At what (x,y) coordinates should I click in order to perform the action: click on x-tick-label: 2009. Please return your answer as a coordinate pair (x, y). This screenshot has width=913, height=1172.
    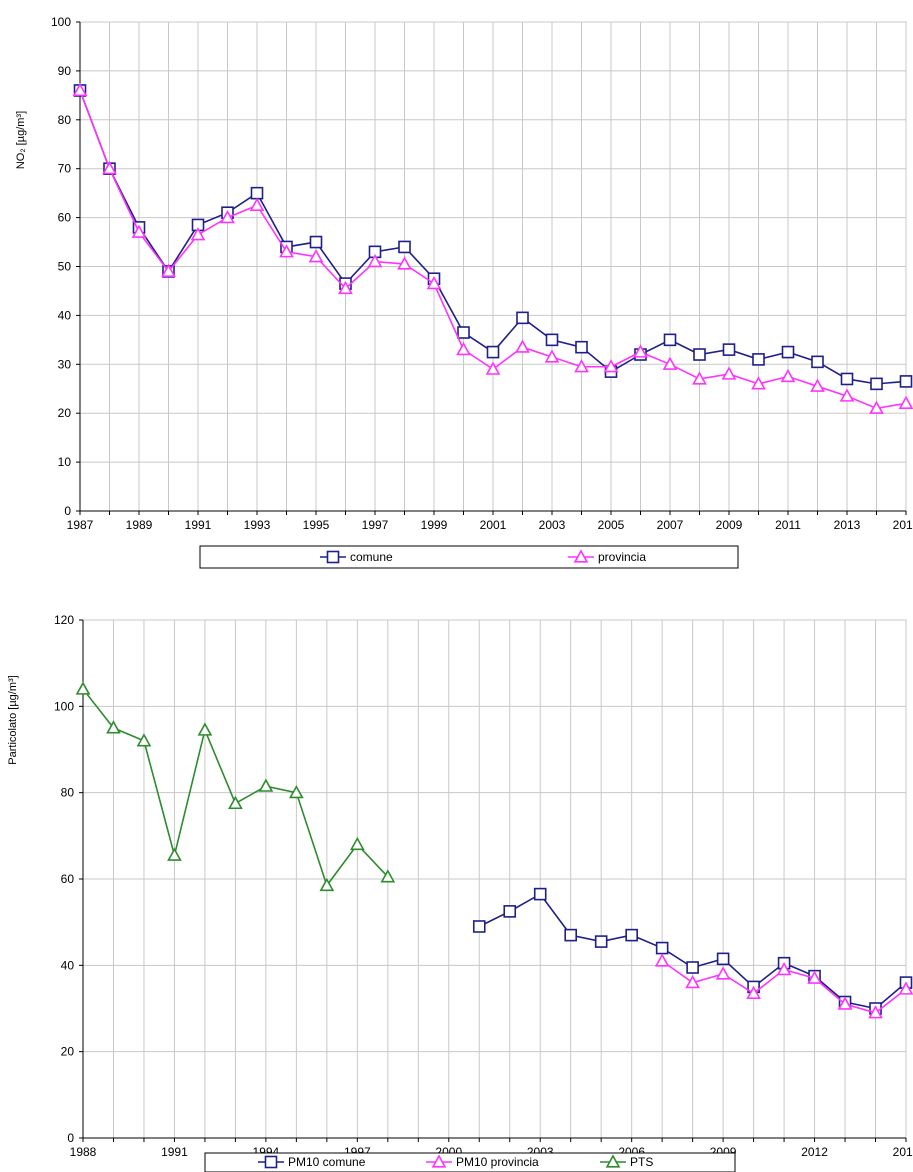
    Looking at the image, I should click on (729, 525).